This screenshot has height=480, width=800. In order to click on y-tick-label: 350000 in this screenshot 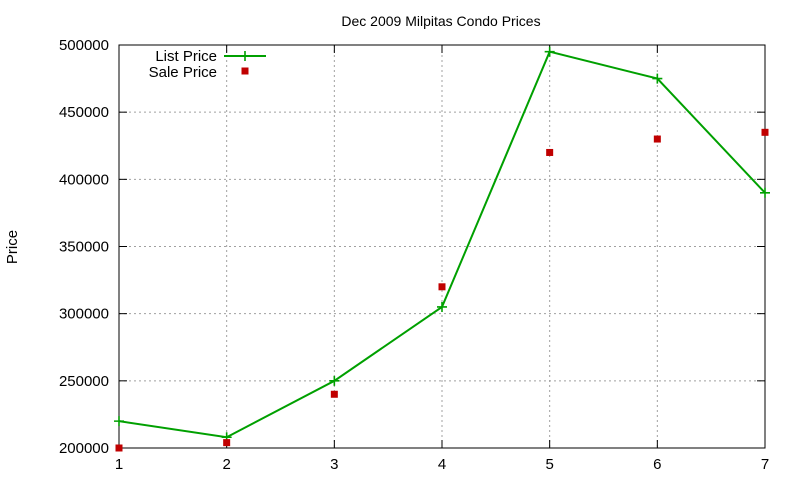, I will do `click(84, 247)`.